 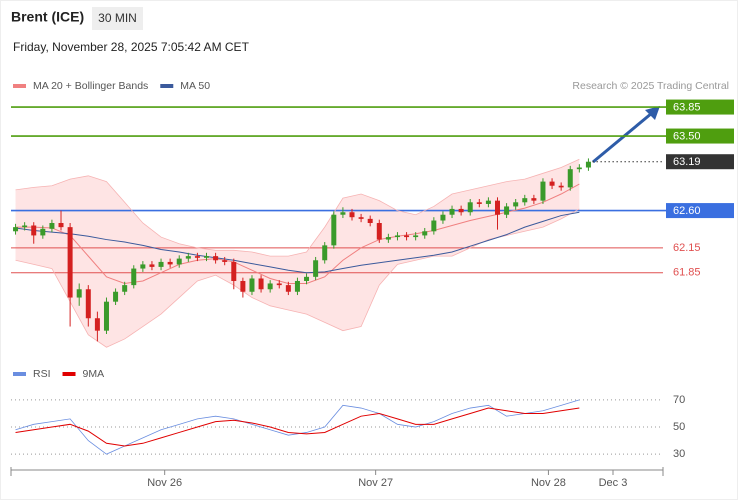 I want to click on legend-label: MA 20 + Bollinger Bands, so click(x=90, y=86).